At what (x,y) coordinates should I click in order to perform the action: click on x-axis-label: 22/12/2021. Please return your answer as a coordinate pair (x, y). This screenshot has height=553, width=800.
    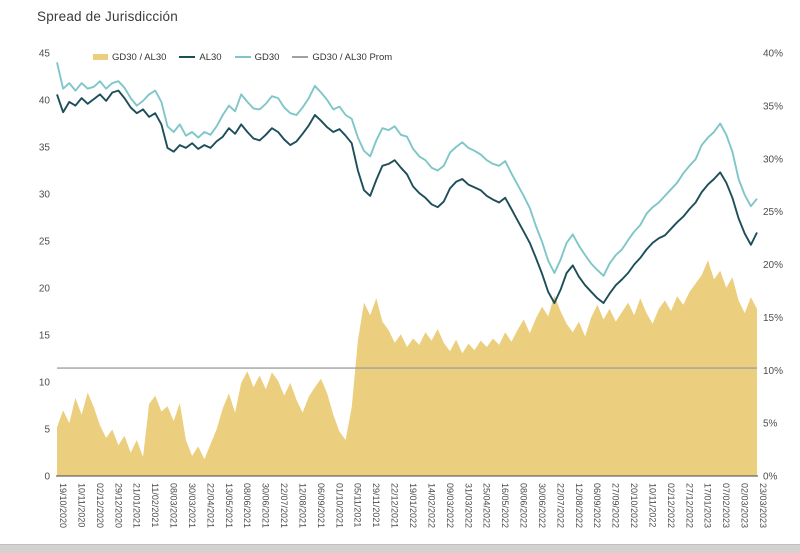
    Looking at the image, I should click on (395, 505).